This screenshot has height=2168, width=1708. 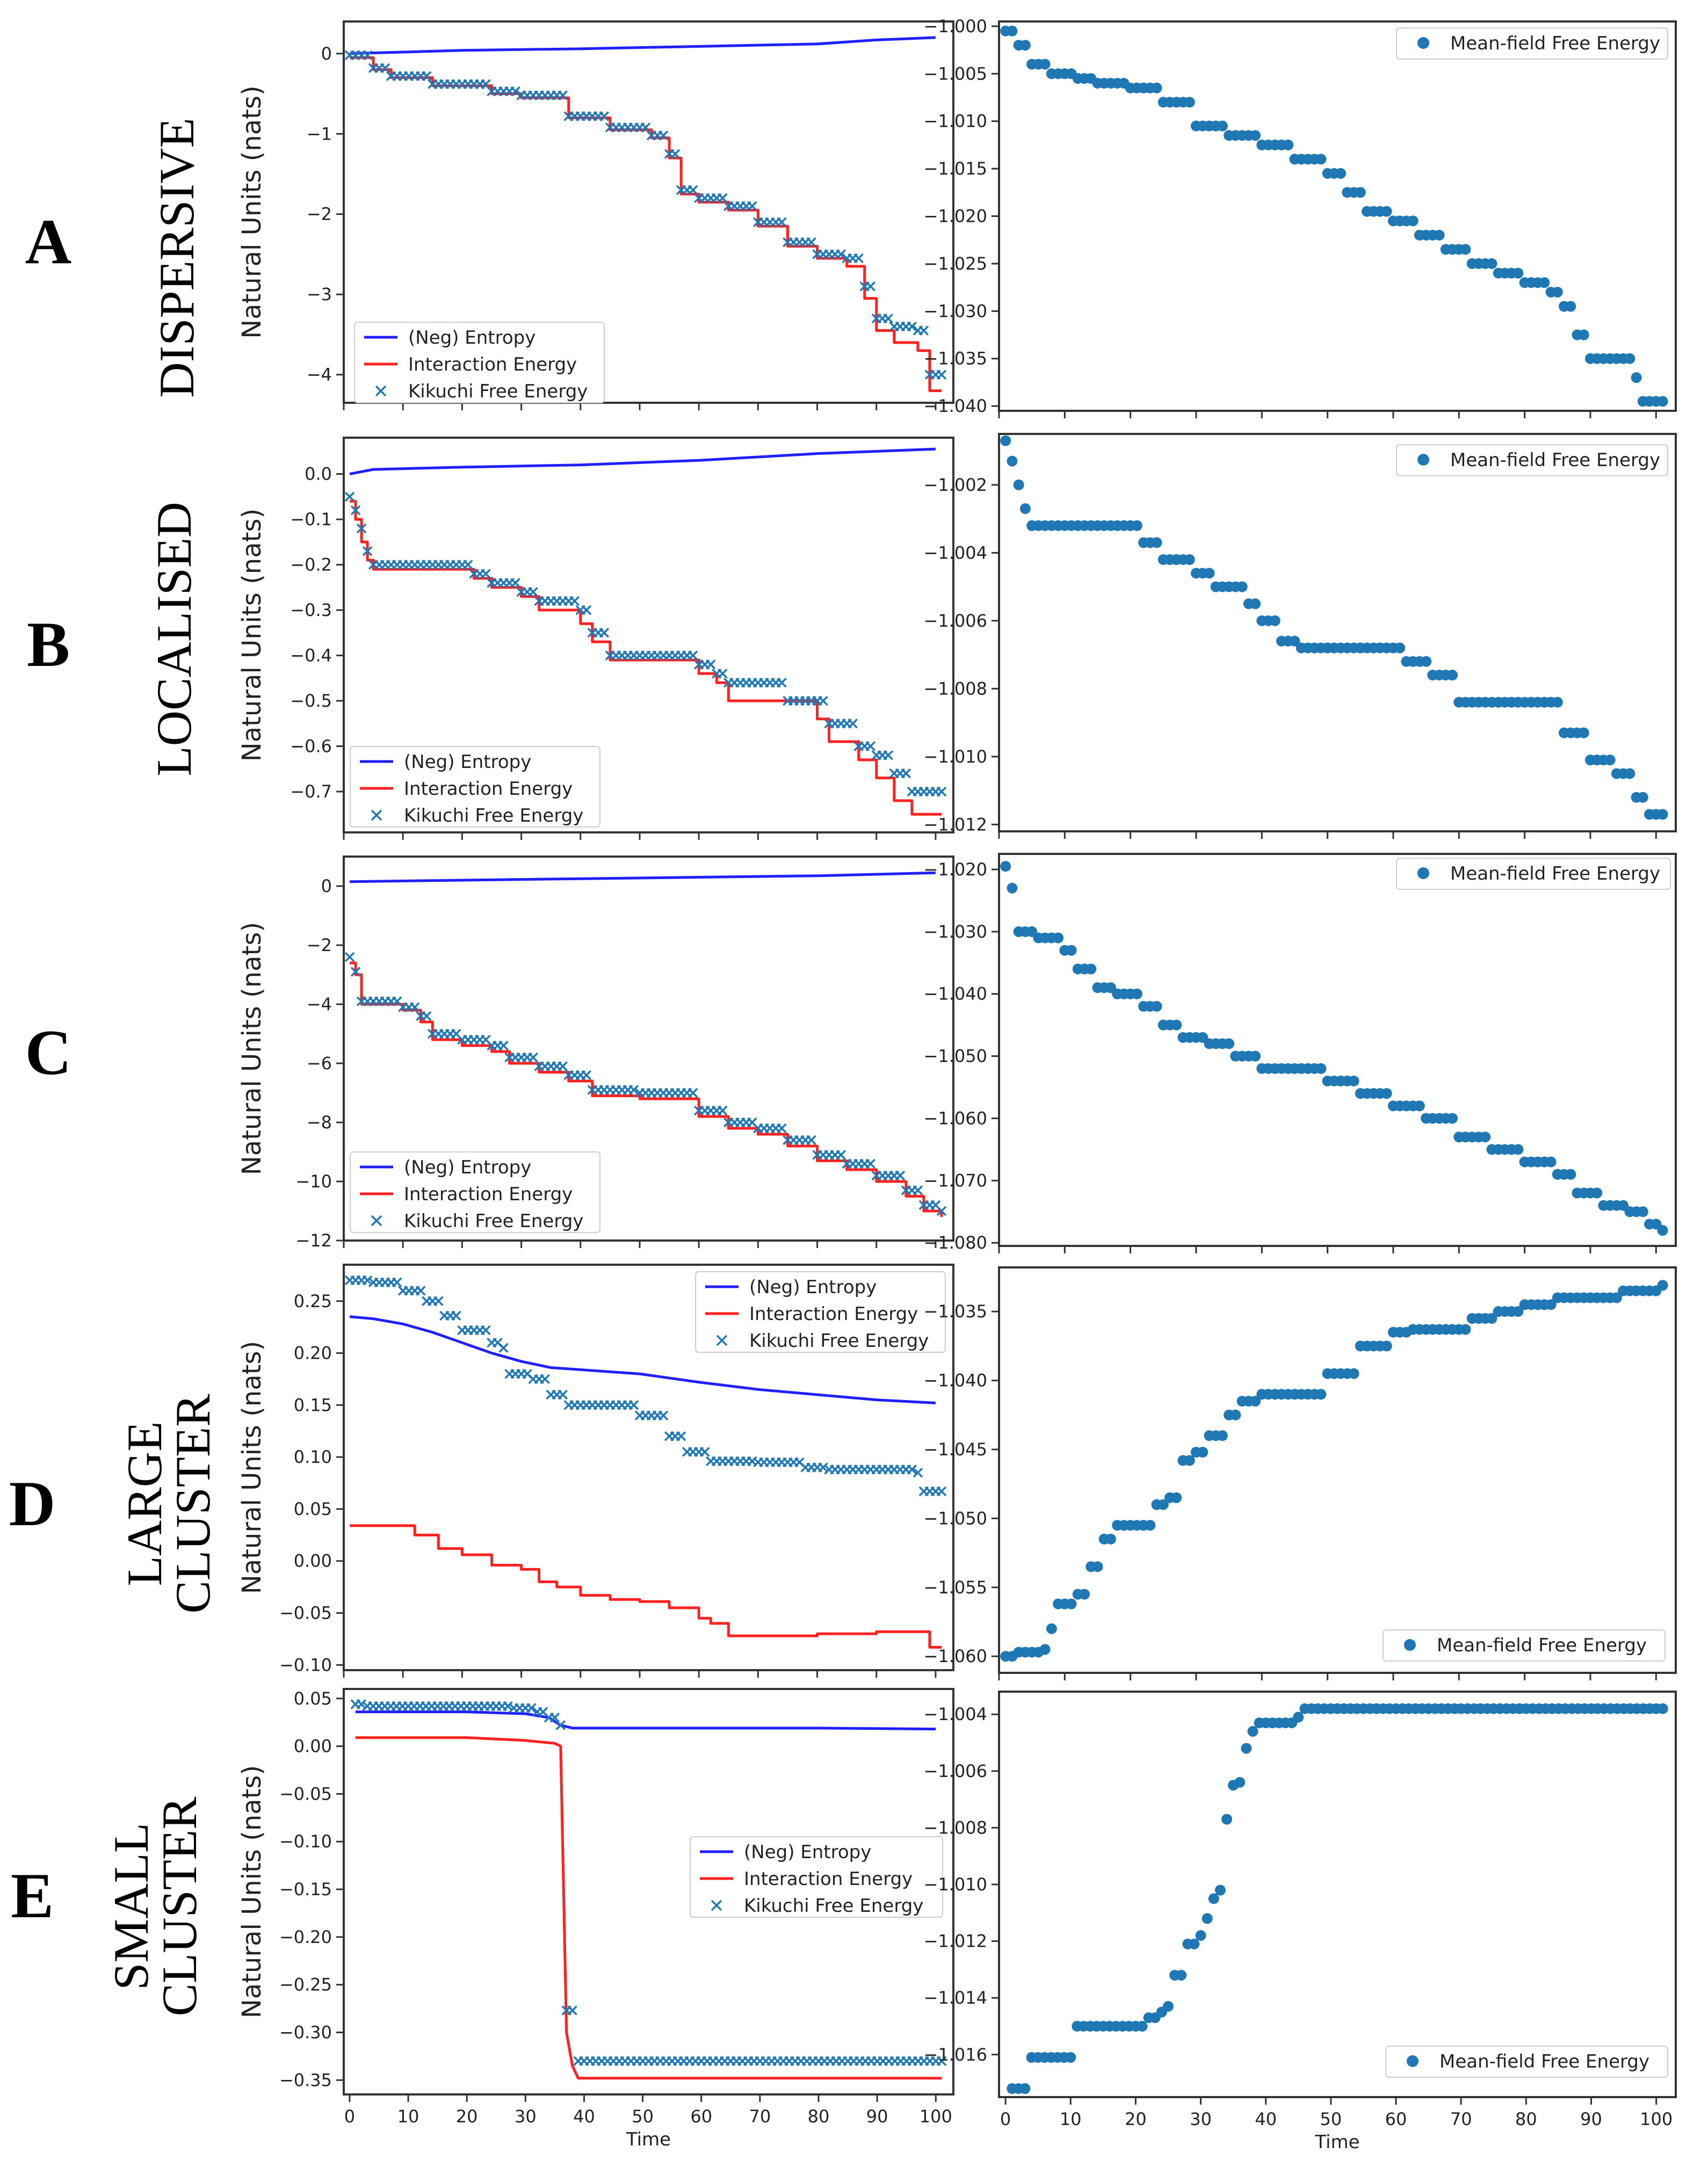 What do you see at coordinates (313, 1240) in the screenshot?
I see `y-tick-label: −12` at bounding box center [313, 1240].